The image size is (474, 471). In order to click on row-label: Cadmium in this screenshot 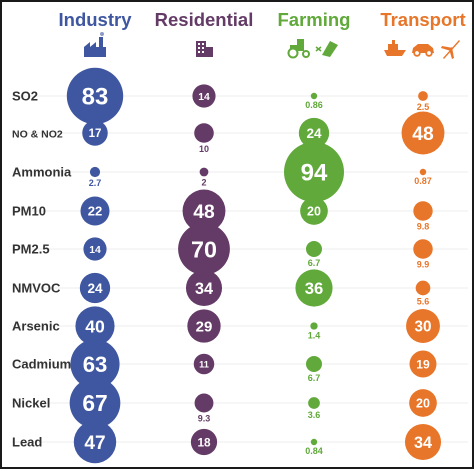, I will do `click(41, 364)`.